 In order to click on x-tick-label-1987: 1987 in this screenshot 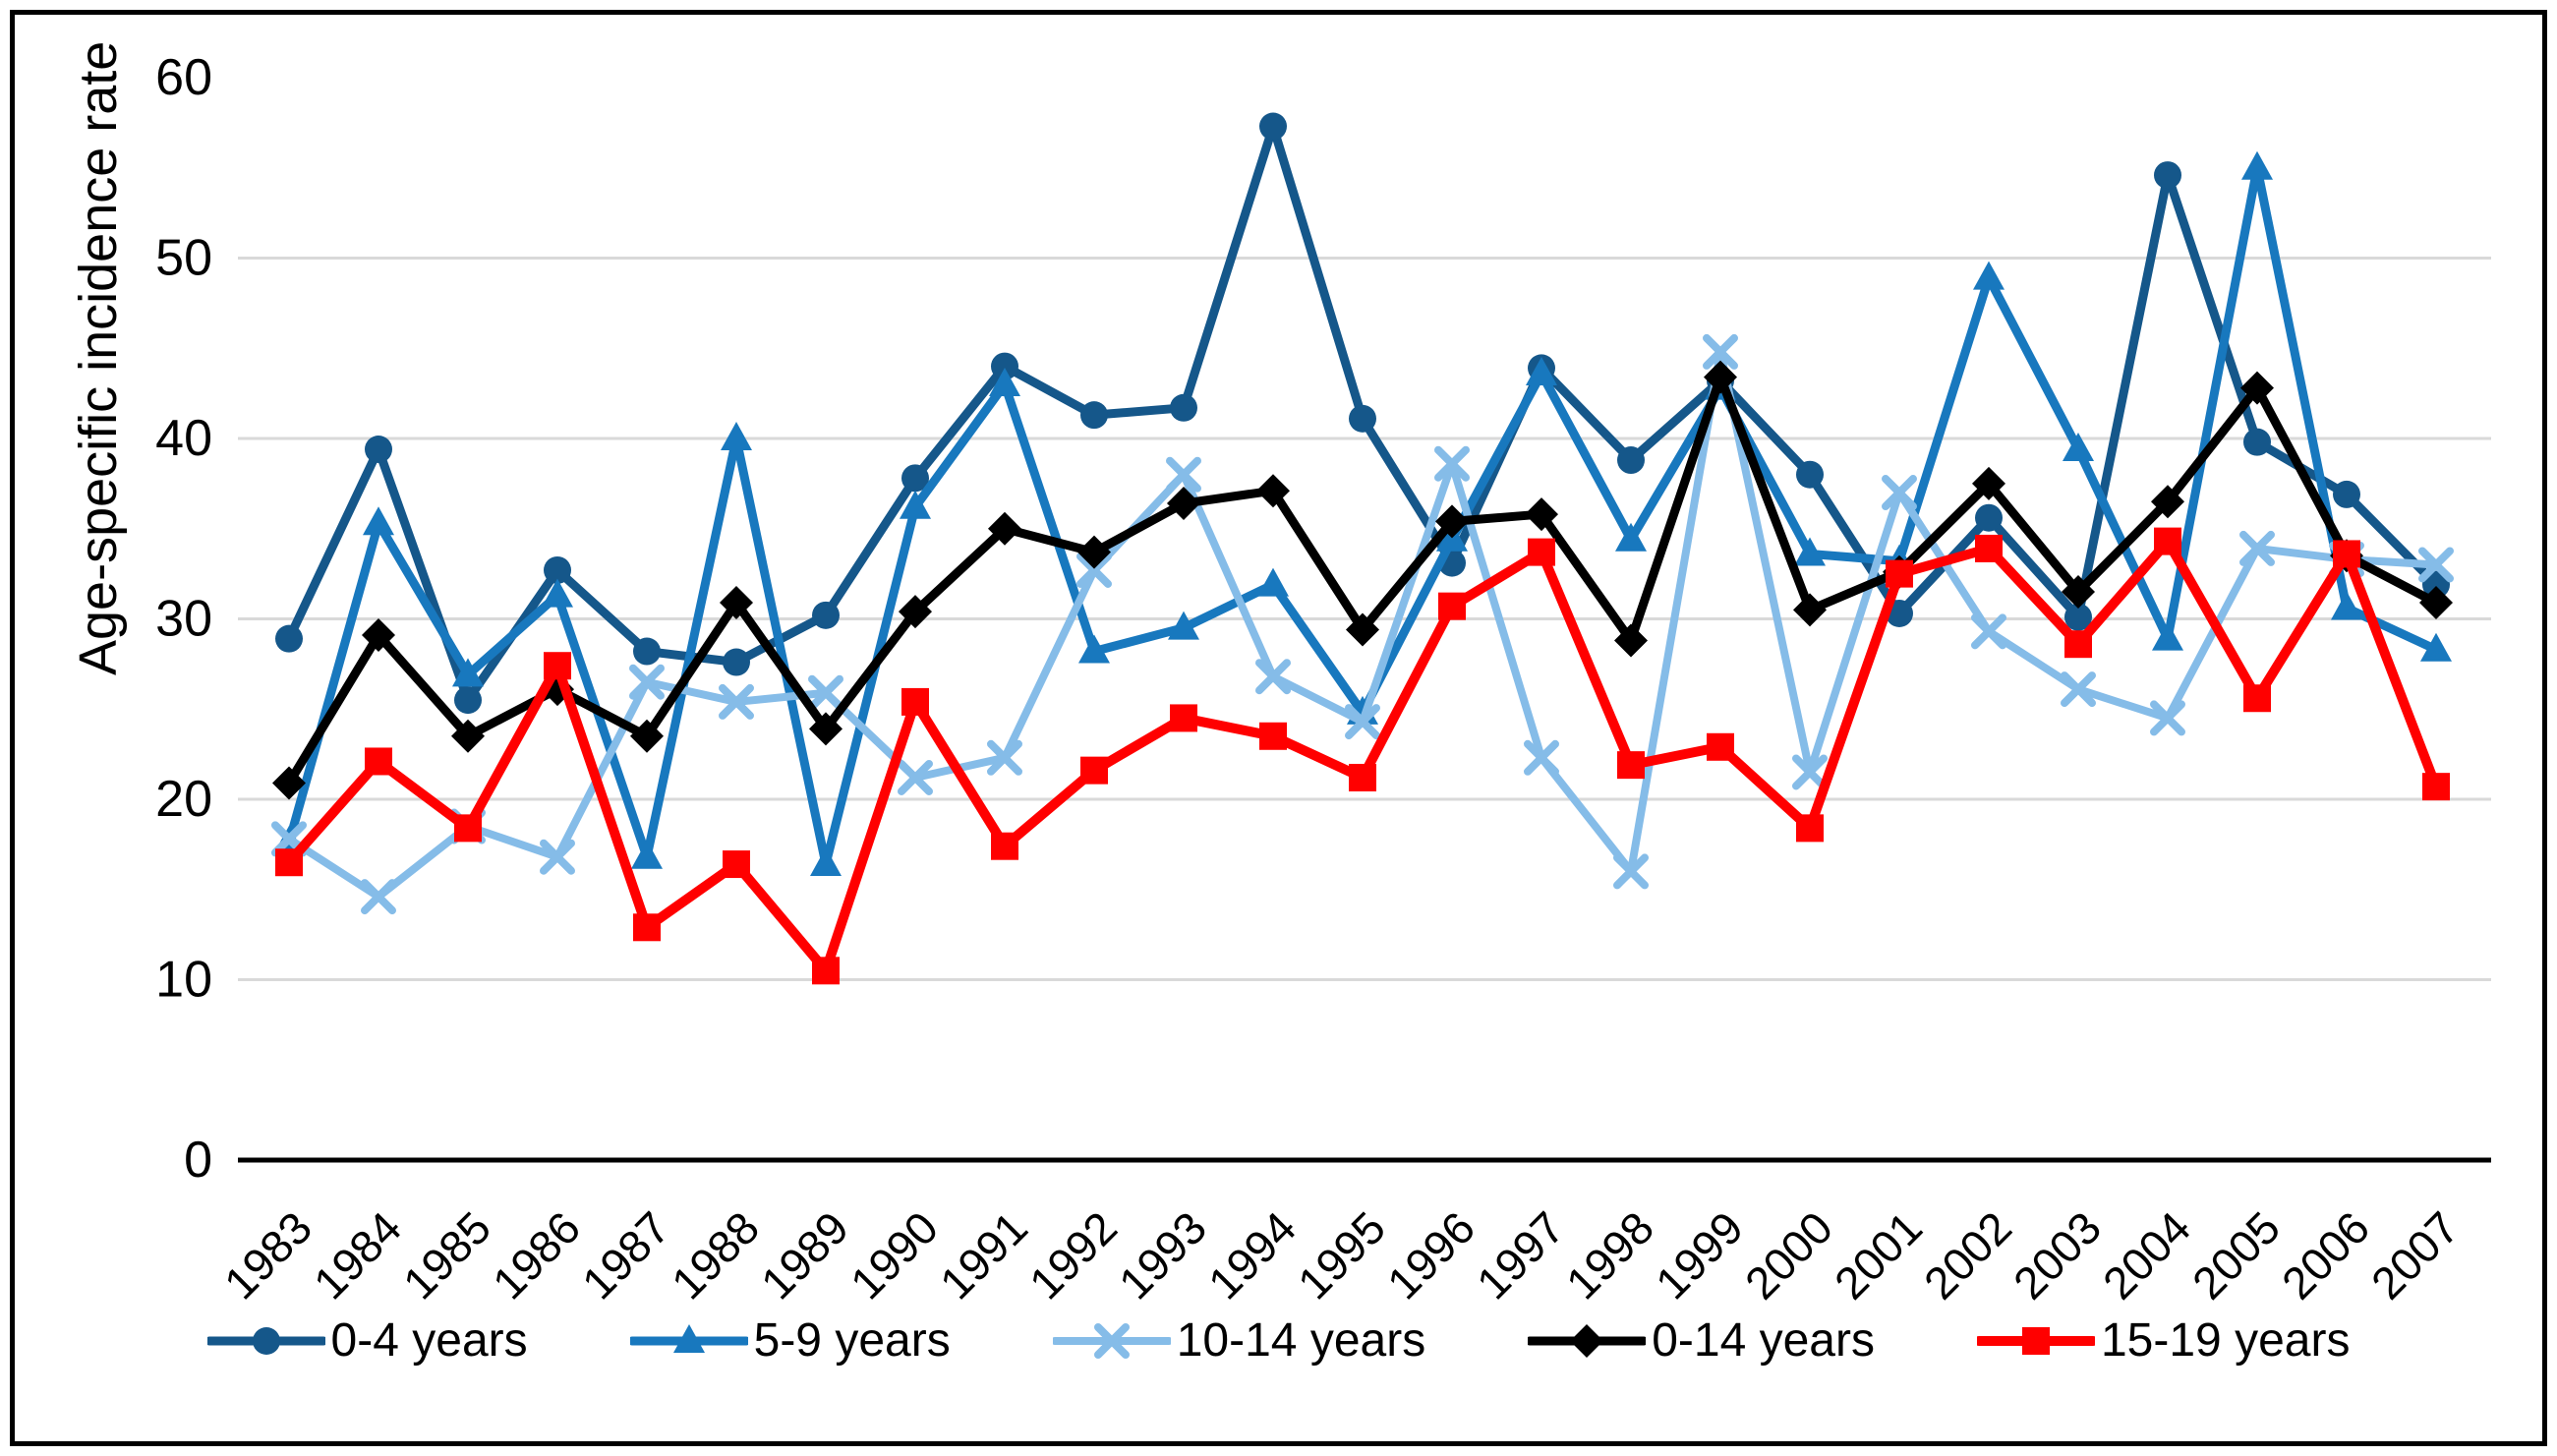, I will do `click(625, 1255)`.